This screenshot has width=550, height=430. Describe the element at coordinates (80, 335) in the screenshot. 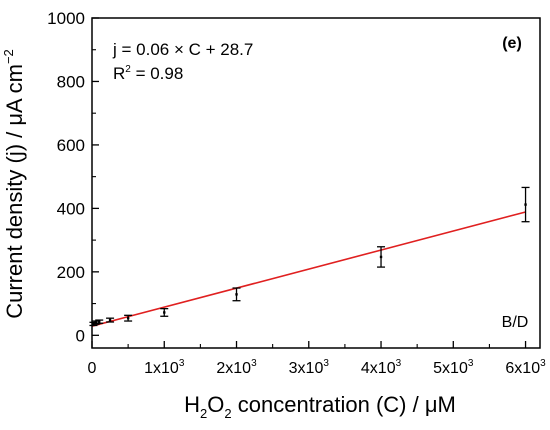

I see `y-tick-label: 0` at that location.